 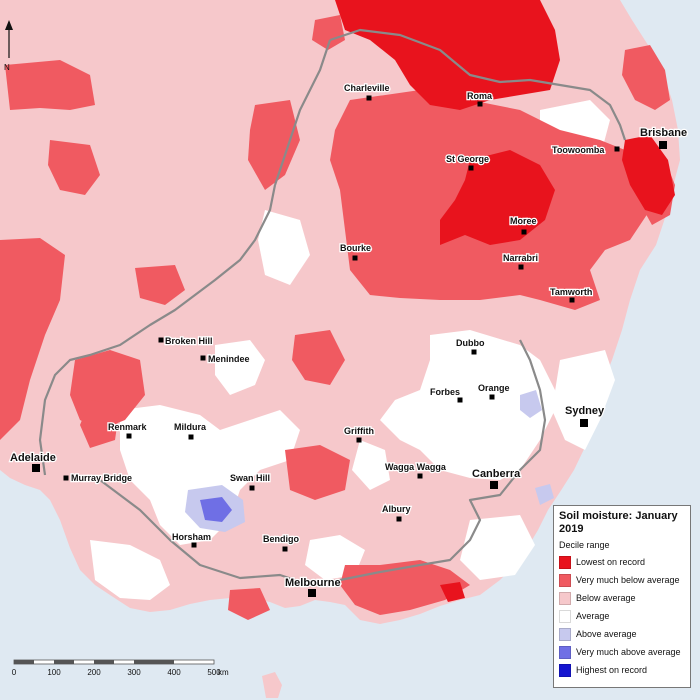 What do you see at coordinates (191, 537) in the screenshot?
I see `town-label: Horsham` at bounding box center [191, 537].